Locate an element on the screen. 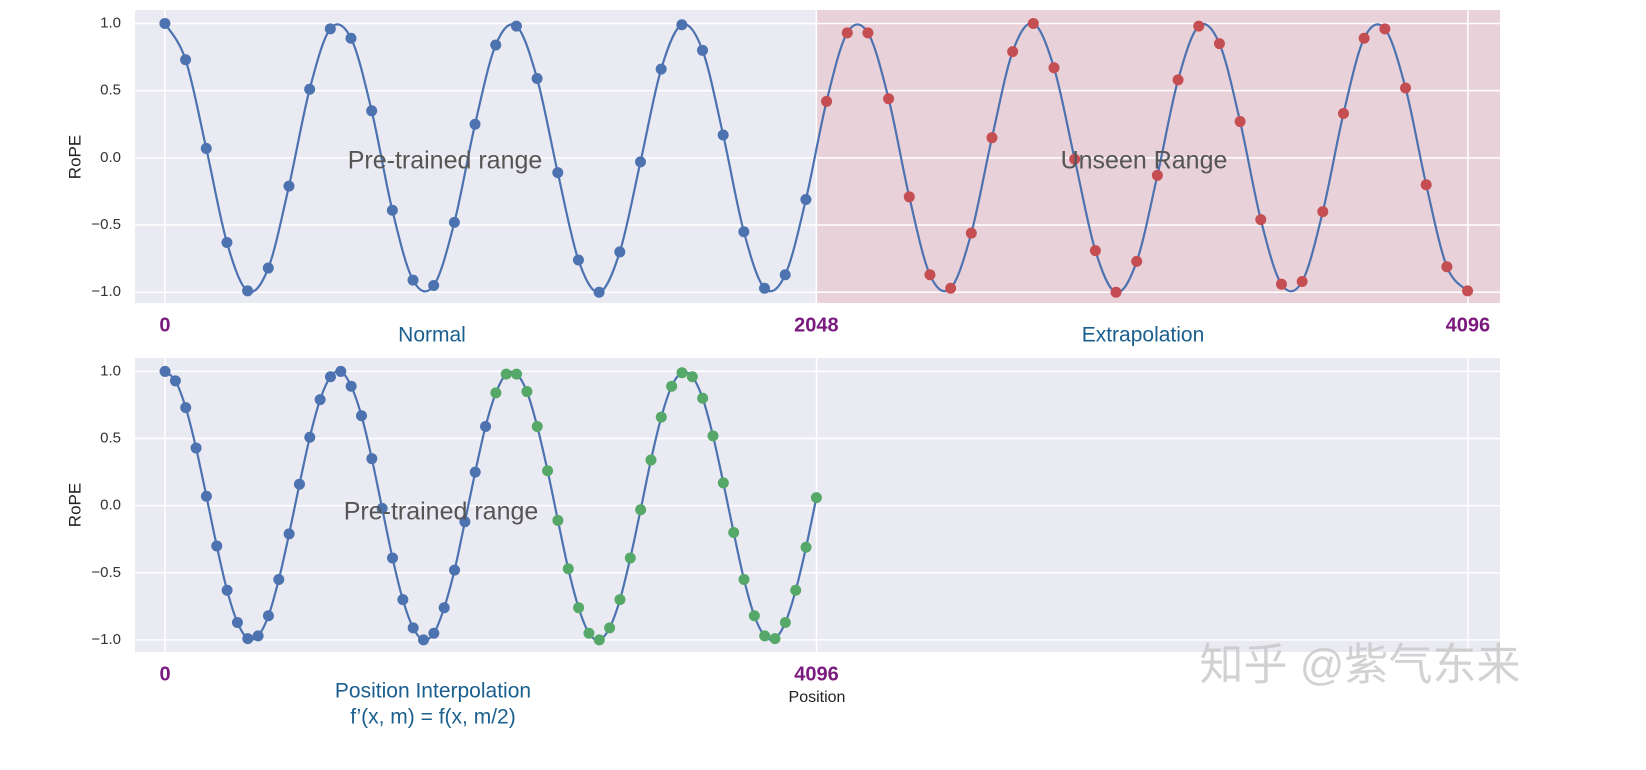 This screenshot has height=770, width=1646. y-tick-label: 1.0 is located at coordinates (110, 22).